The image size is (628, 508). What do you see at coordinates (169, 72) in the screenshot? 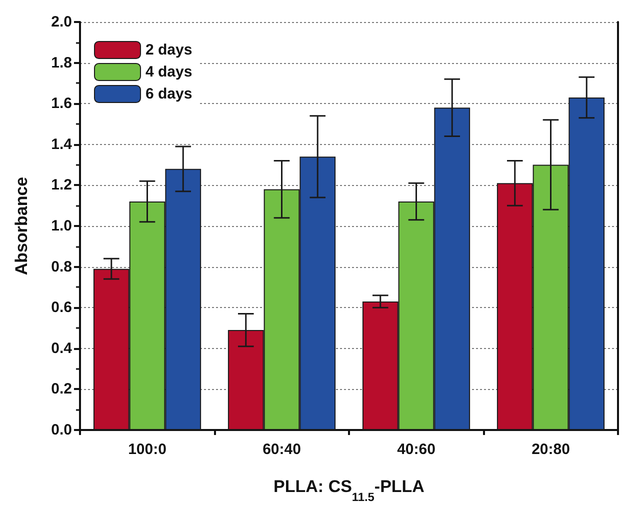
I see `legend-label: 4 days` at bounding box center [169, 72].